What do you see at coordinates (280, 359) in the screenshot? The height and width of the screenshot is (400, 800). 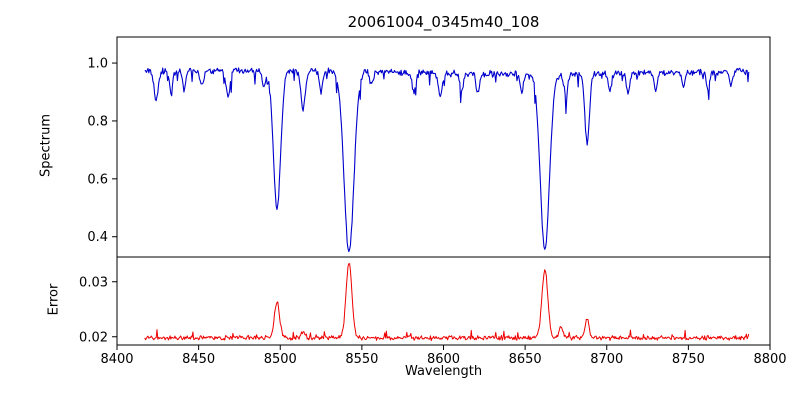 I see `x-tick-label: 8500` at bounding box center [280, 359].